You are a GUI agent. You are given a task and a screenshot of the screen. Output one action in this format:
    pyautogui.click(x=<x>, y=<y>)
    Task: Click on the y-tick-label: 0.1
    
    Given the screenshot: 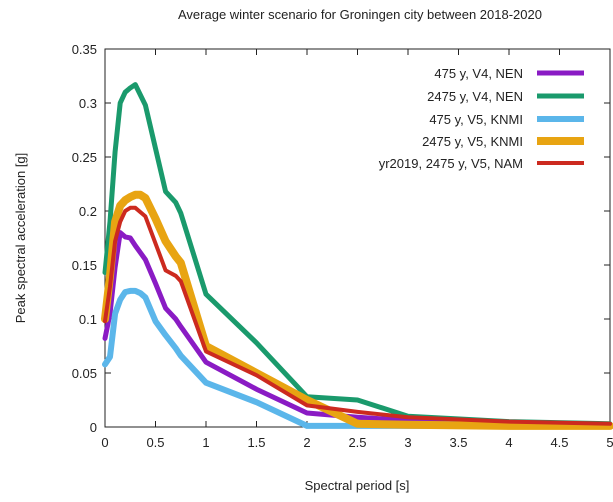 What is the action you would take?
    pyautogui.click(x=88, y=319)
    